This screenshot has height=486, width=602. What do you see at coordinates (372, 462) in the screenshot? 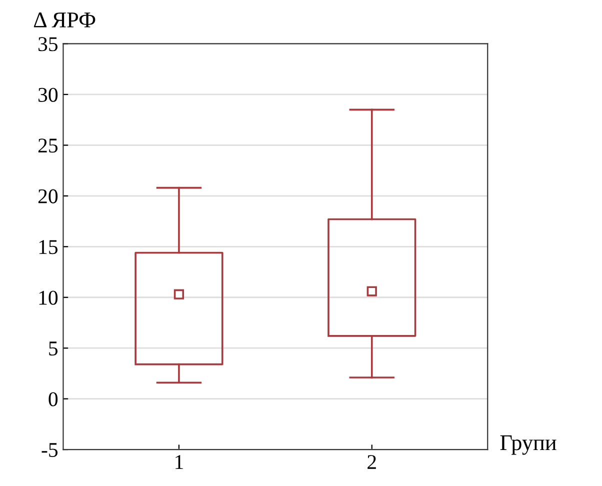
I see `x-tick-label: 2` at bounding box center [372, 462].